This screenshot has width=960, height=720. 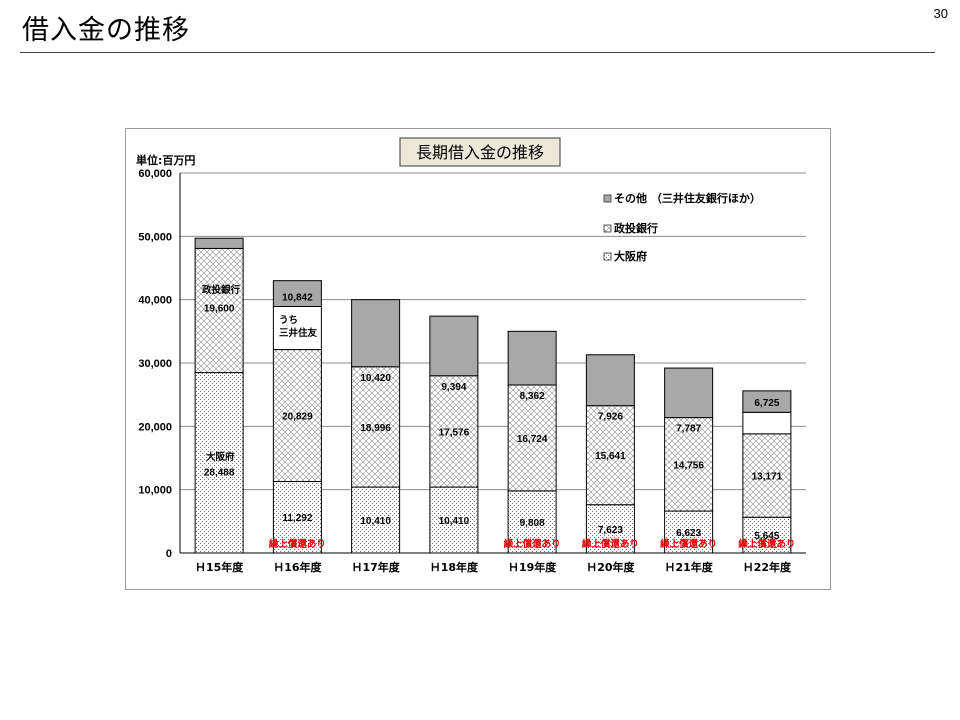 I want to click on chart-title: 長期借入金の推移, so click(x=480, y=152).